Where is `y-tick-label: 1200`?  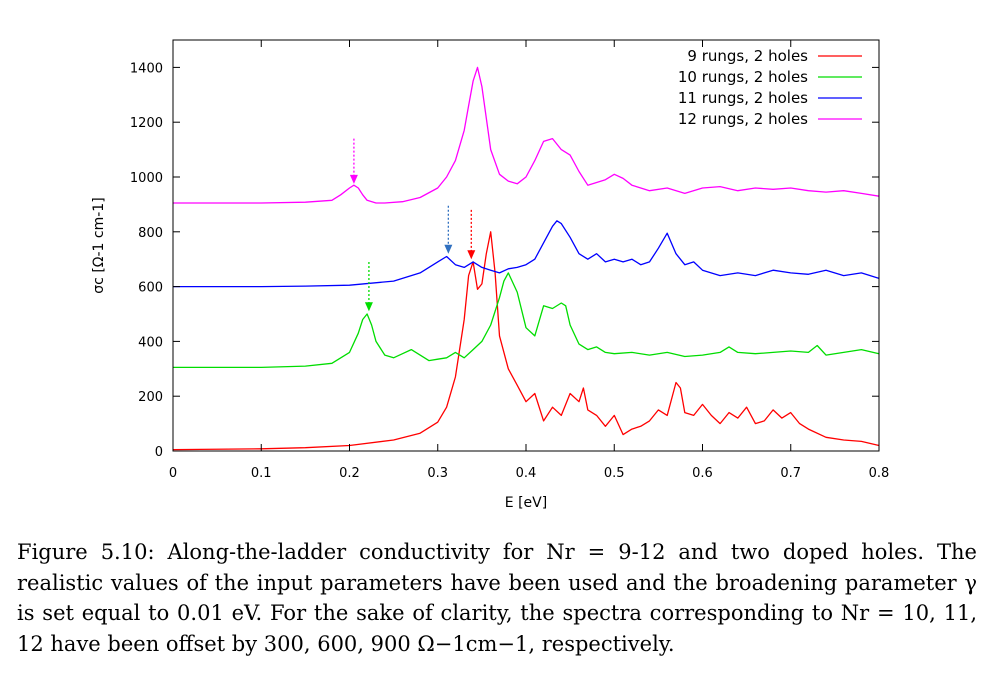
y-tick-label: 1200 is located at coordinates (146, 123).